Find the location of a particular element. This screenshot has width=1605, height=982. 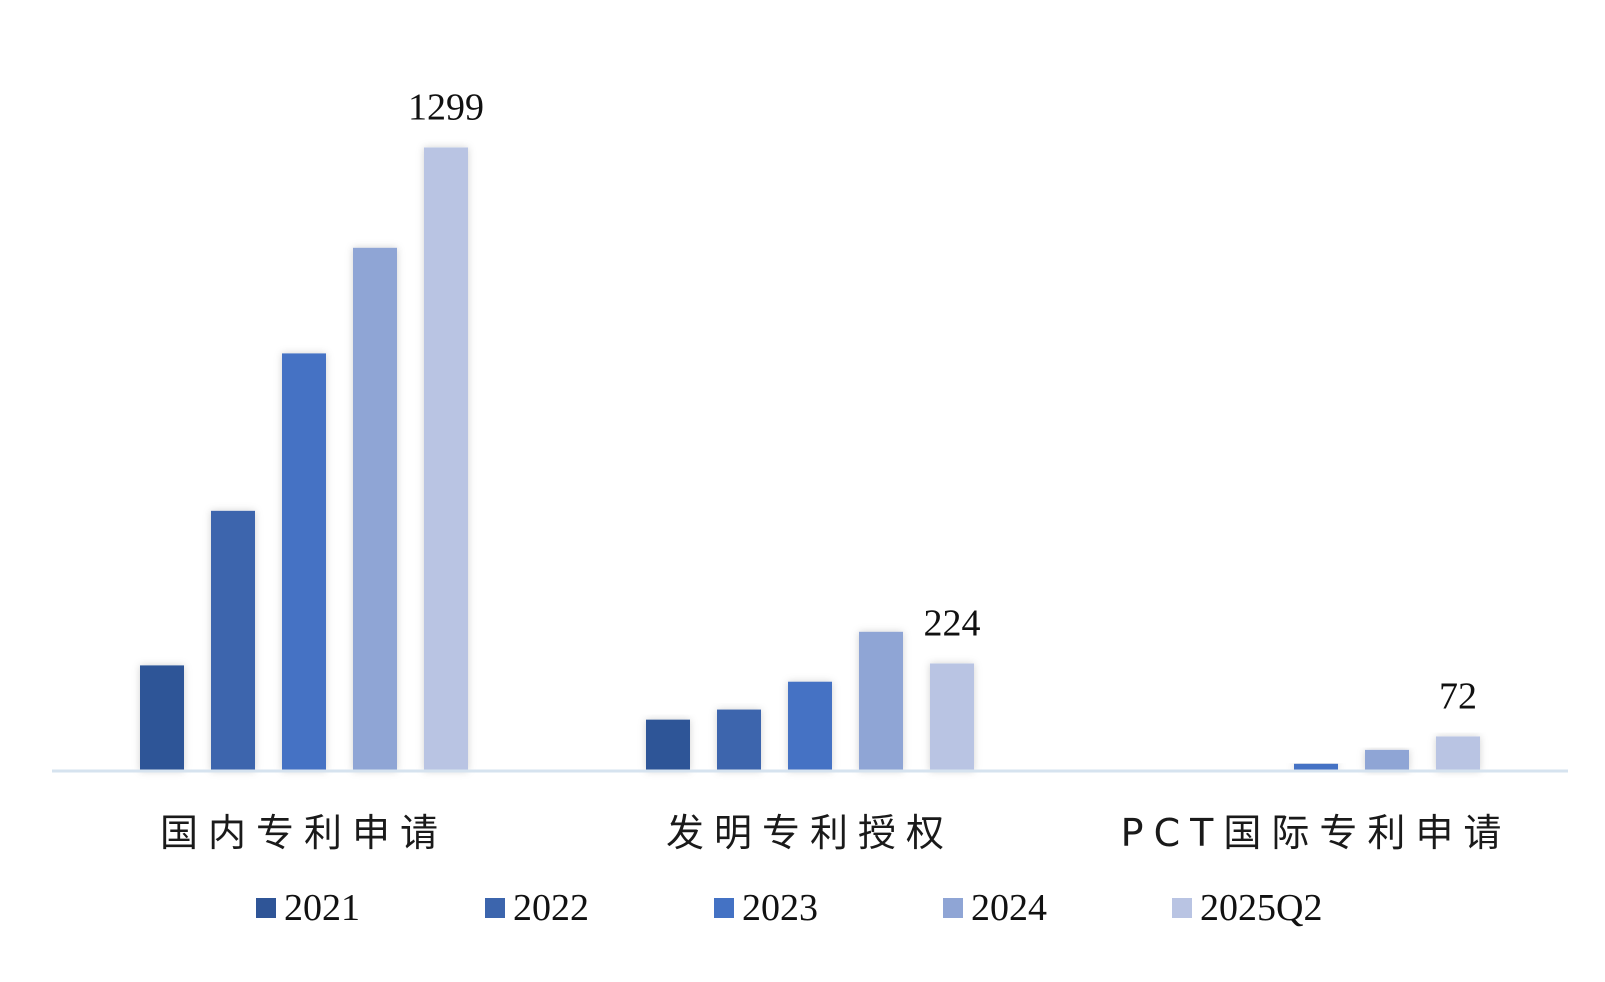

category-label: 国内专利申请 is located at coordinates (304, 833).